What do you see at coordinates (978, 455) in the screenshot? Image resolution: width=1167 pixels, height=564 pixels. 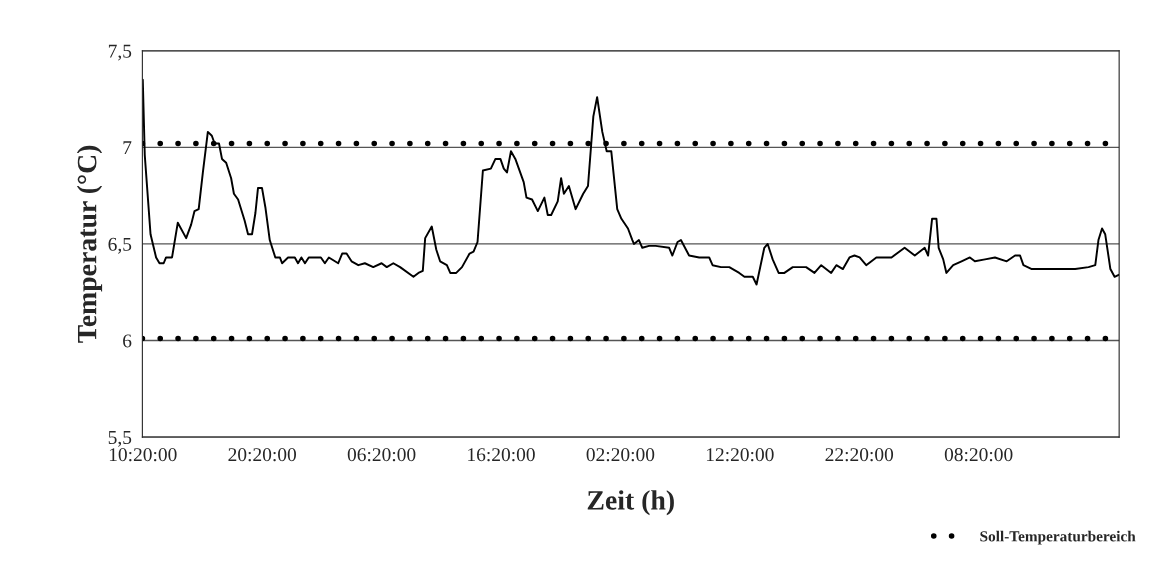 I see `x-tick-label: 08:20:00` at bounding box center [978, 455].